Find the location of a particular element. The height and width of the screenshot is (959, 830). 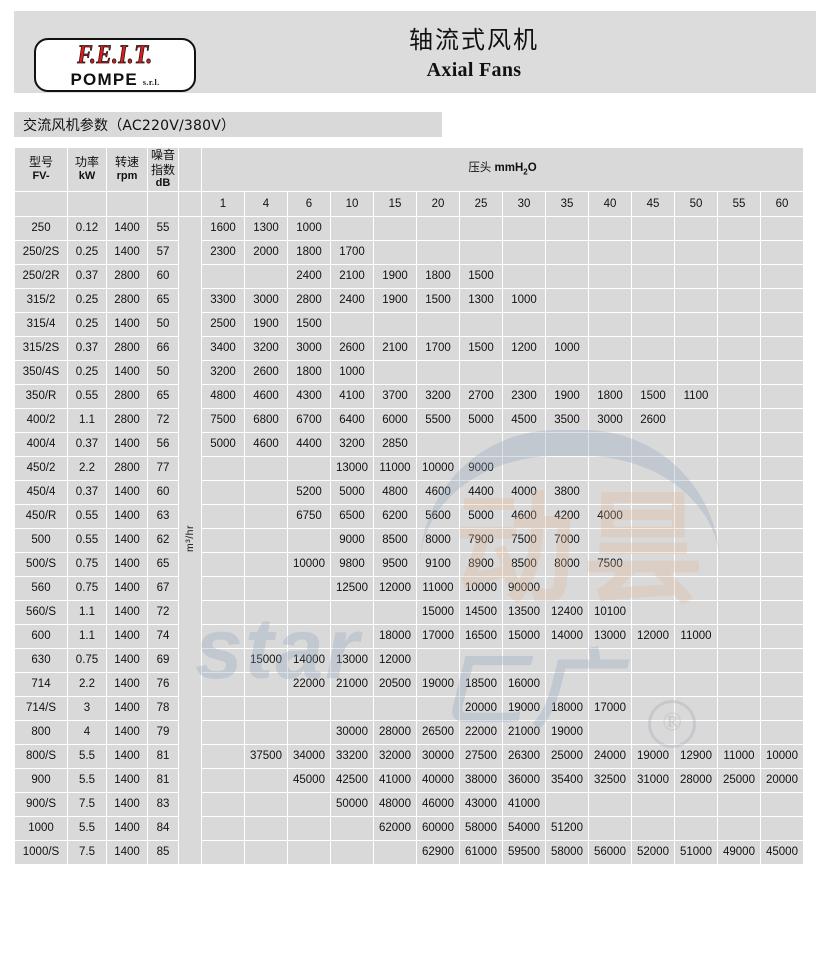

cell-pressure-value: 1100 is located at coordinates (696, 396).